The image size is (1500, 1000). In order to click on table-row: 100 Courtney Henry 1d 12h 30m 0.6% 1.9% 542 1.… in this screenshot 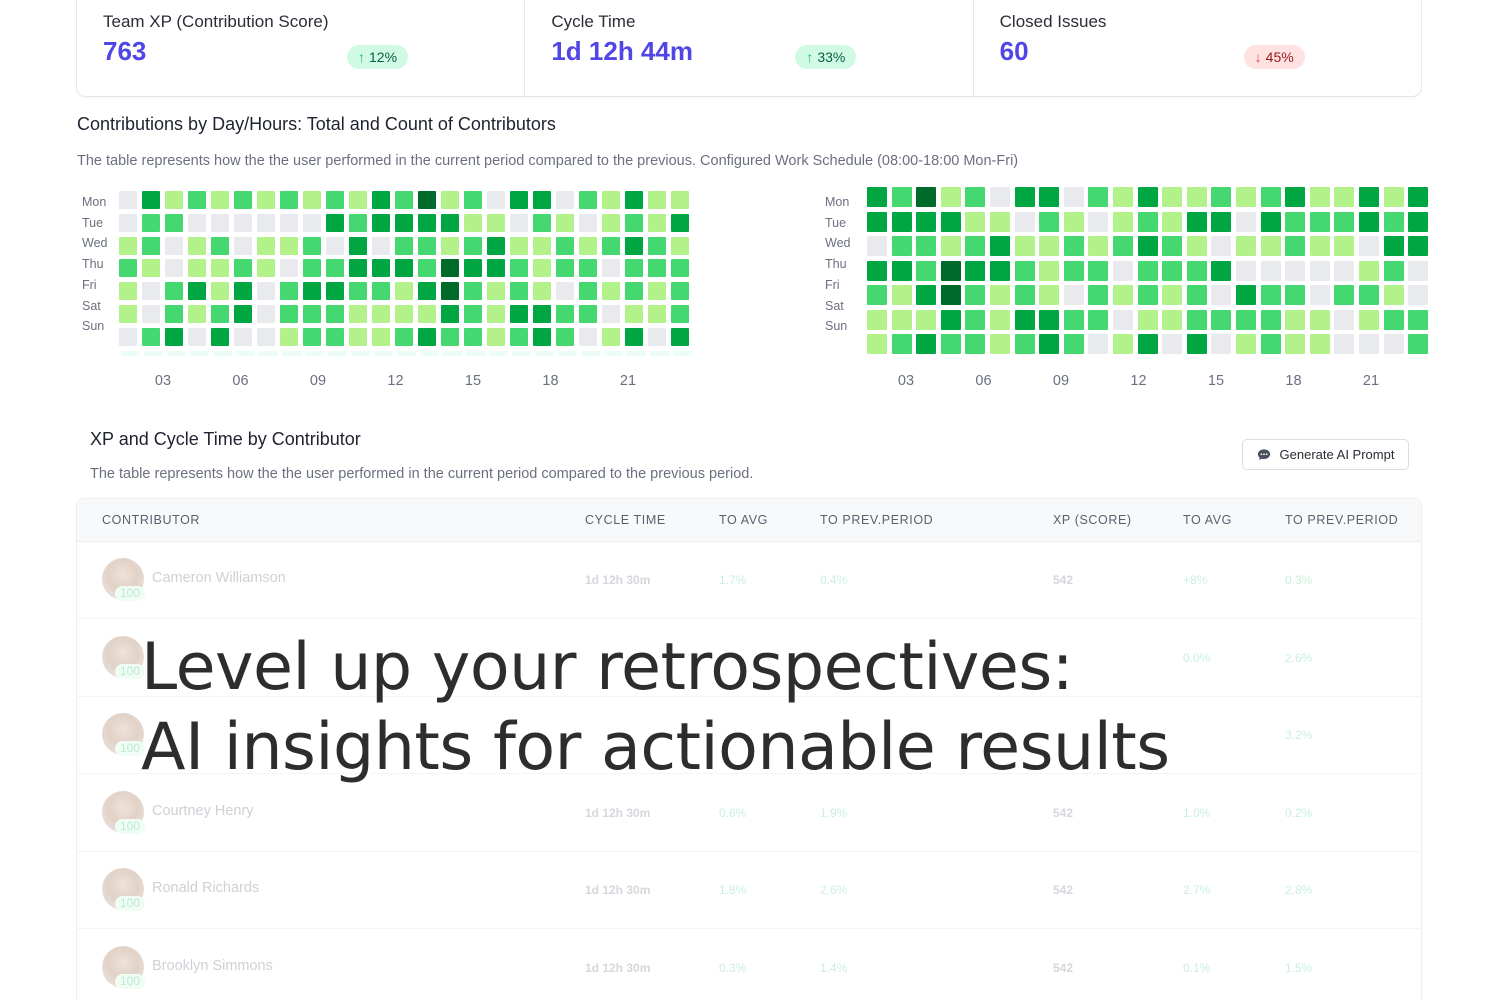, I will do `click(749, 813)`.